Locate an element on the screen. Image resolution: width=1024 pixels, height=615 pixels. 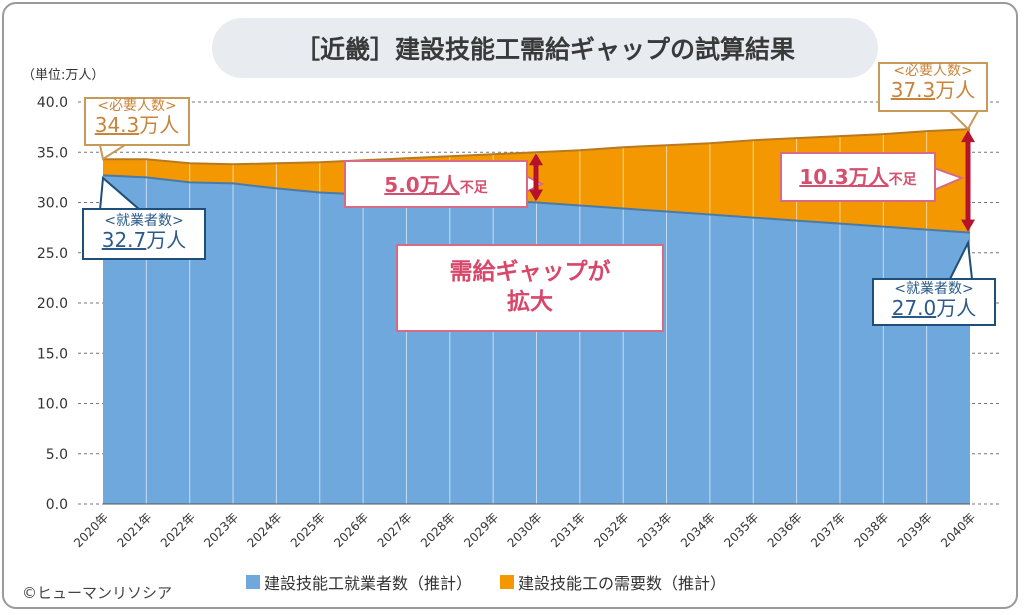
x-tick-label: 2027年 is located at coordinates (395, 530).